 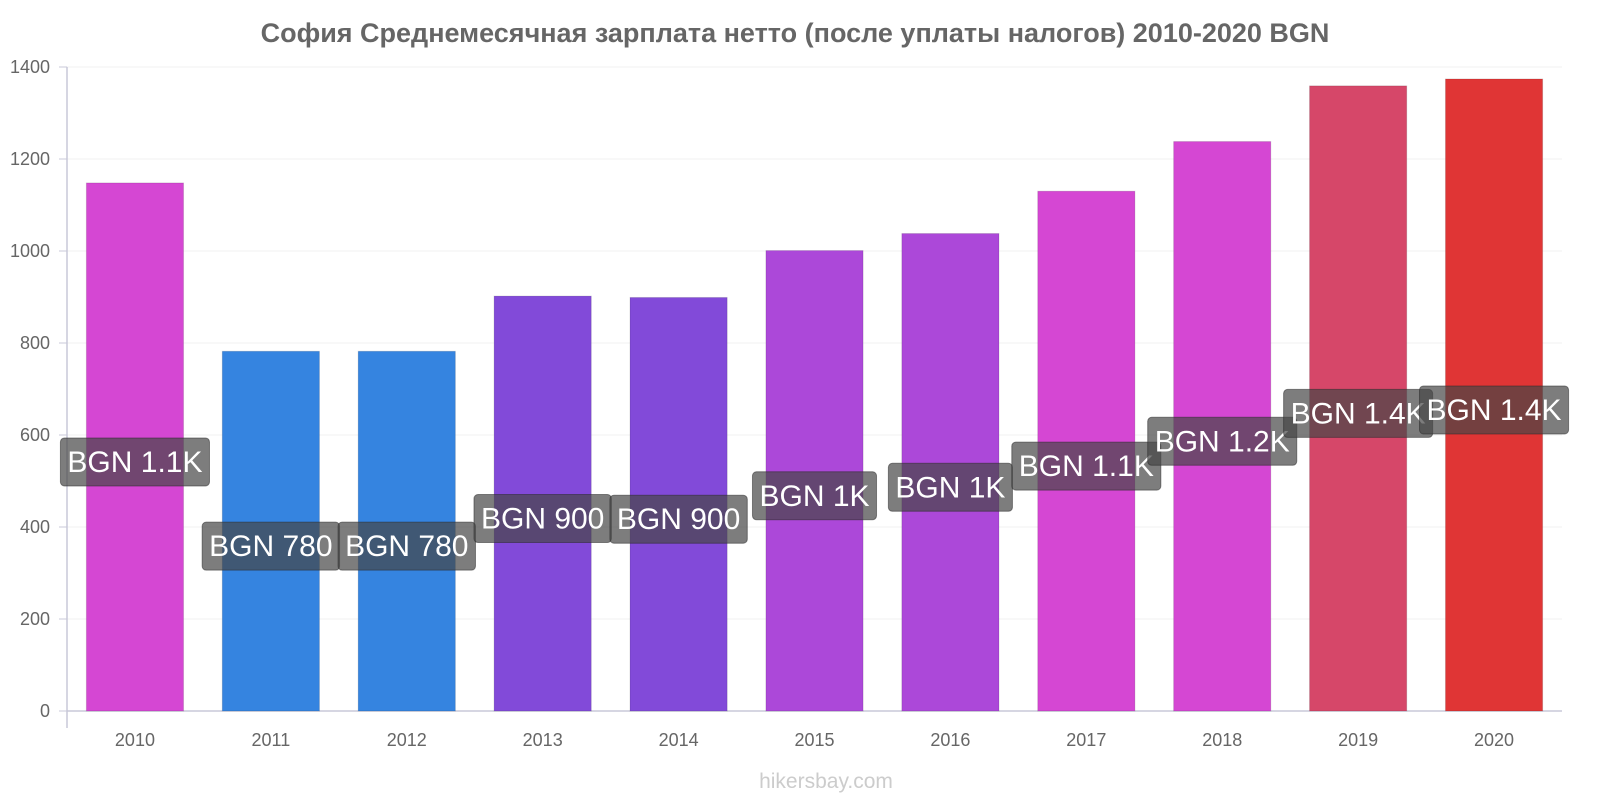 What do you see at coordinates (30, 389) in the screenshot?
I see `y-axis-tick-labels: 0 200 400 600 800 1000 1200 1400` at bounding box center [30, 389].